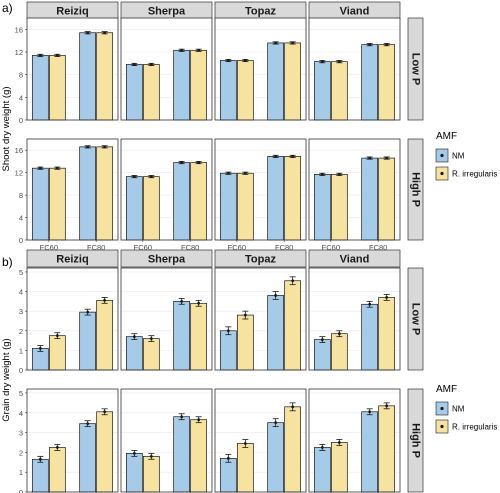  Describe the element at coordinates (458, 409) in the screenshot. I see `legend-label: NM` at that location.